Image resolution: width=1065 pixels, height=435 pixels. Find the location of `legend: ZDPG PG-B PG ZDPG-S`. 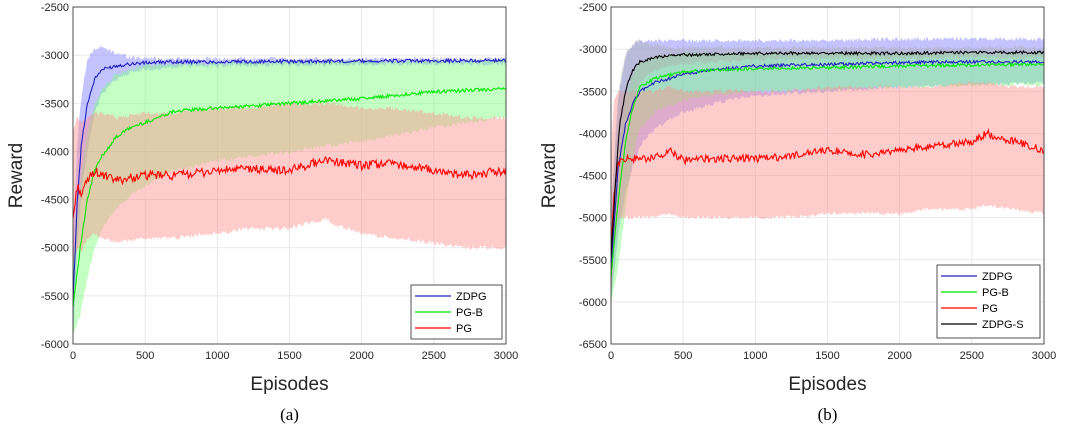

legend: ZDPG PG-B PG ZDPG-S is located at coordinates (988, 301).